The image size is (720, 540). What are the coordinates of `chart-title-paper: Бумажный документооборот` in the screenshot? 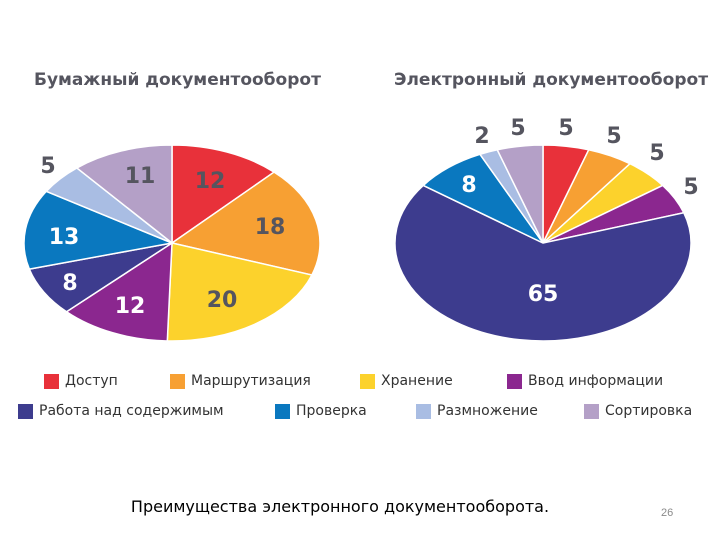 It's located at (177, 80).